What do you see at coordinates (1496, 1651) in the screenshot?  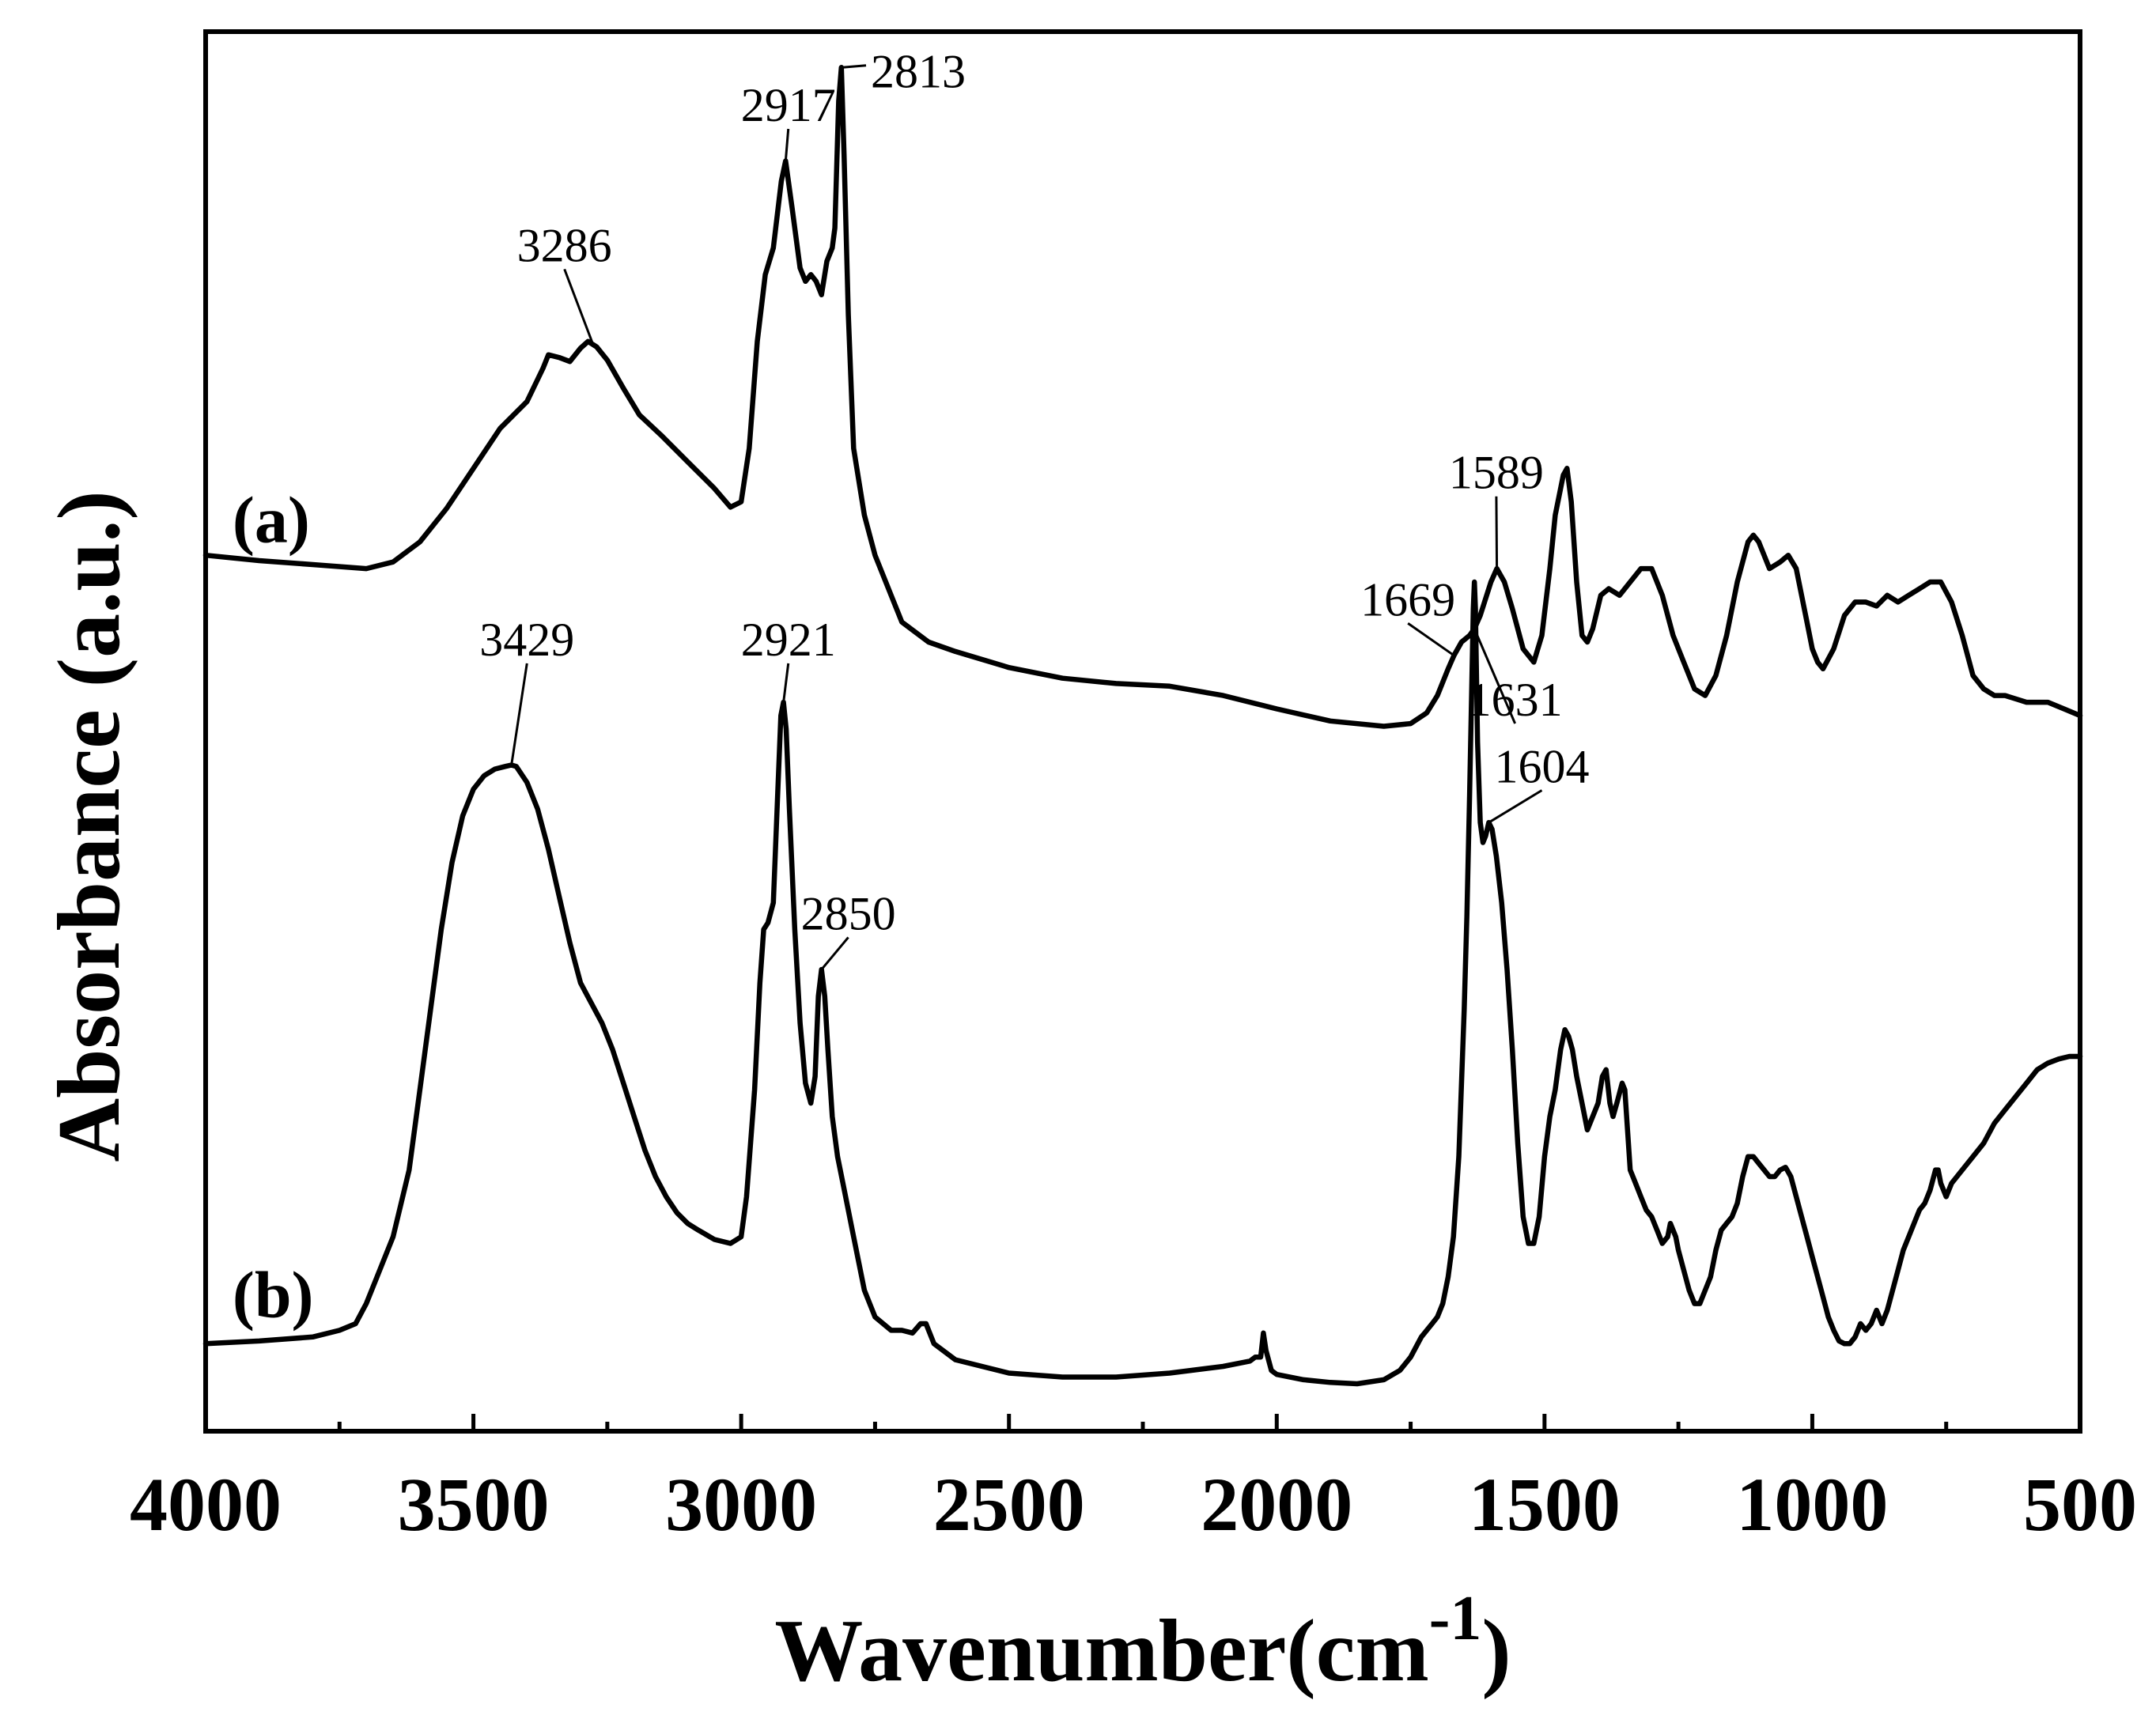 I see `x-axis-title-close: )` at bounding box center [1496, 1651].